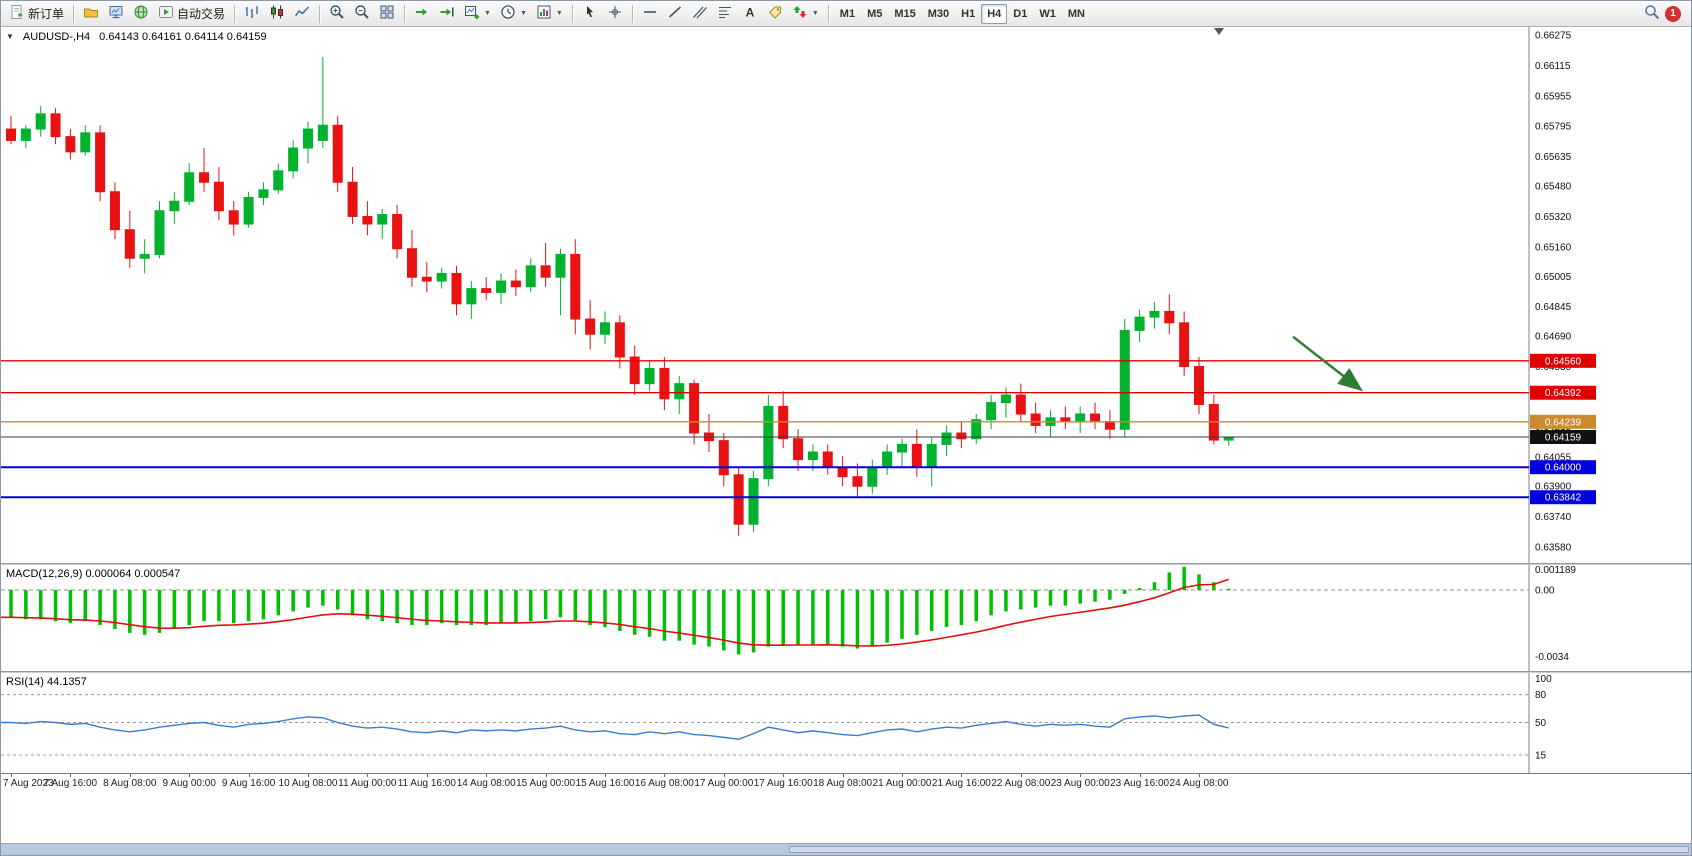 The image size is (1692, 856). What do you see at coordinates (1553, 66) in the screenshot?
I see `svg-text: 0.66115` at bounding box center [1553, 66].